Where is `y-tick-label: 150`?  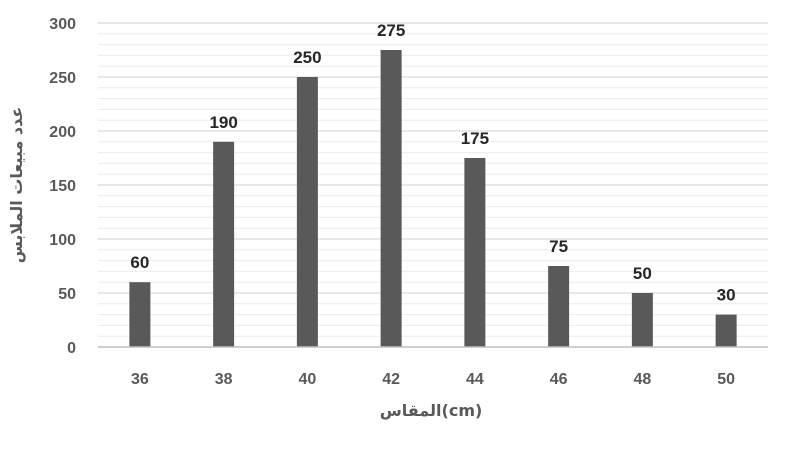 y-tick-label: 150 is located at coordinates (62, 186).